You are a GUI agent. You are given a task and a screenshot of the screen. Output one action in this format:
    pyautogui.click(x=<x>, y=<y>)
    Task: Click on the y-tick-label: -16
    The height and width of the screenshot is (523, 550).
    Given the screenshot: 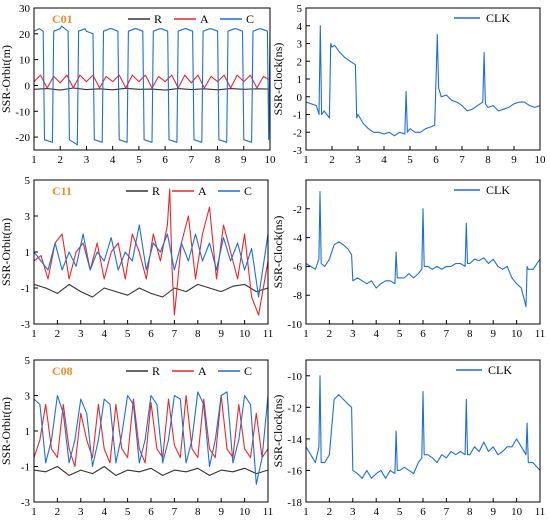 What is the action you would take?
    pyautogui.click(x=294, y=471)
    